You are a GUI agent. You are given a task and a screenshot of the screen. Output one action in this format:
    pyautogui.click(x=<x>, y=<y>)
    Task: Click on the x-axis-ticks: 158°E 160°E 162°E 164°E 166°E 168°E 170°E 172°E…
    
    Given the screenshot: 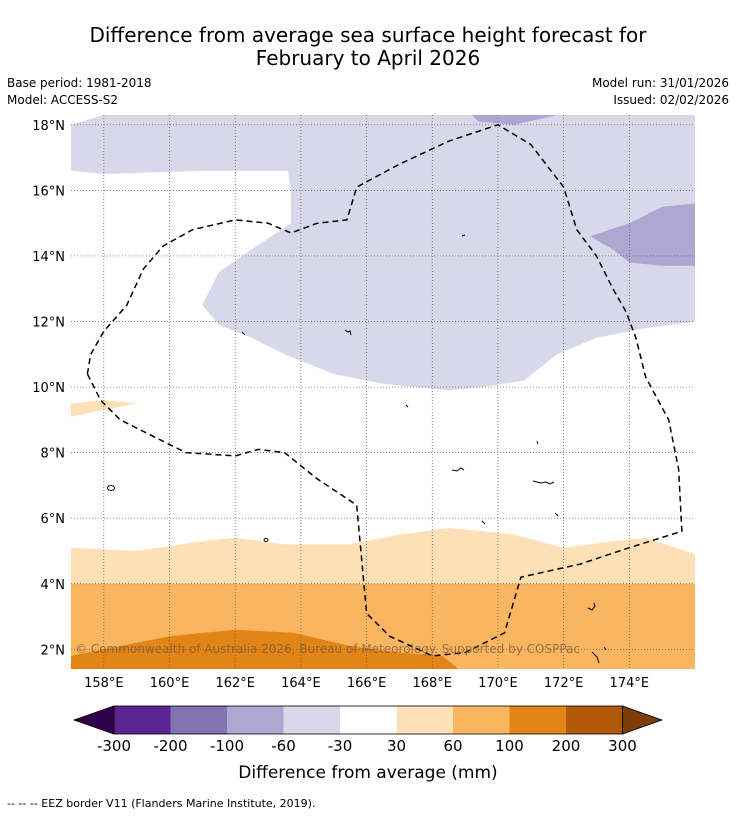 What is the action you would take?
    pyautogui.click(x=366, y=683)
    